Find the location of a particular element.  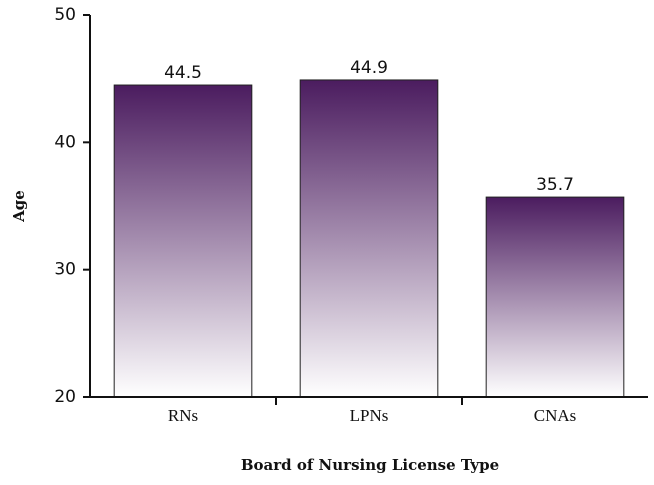

x-tick-label: RNs is located at coordinates (183, 415).